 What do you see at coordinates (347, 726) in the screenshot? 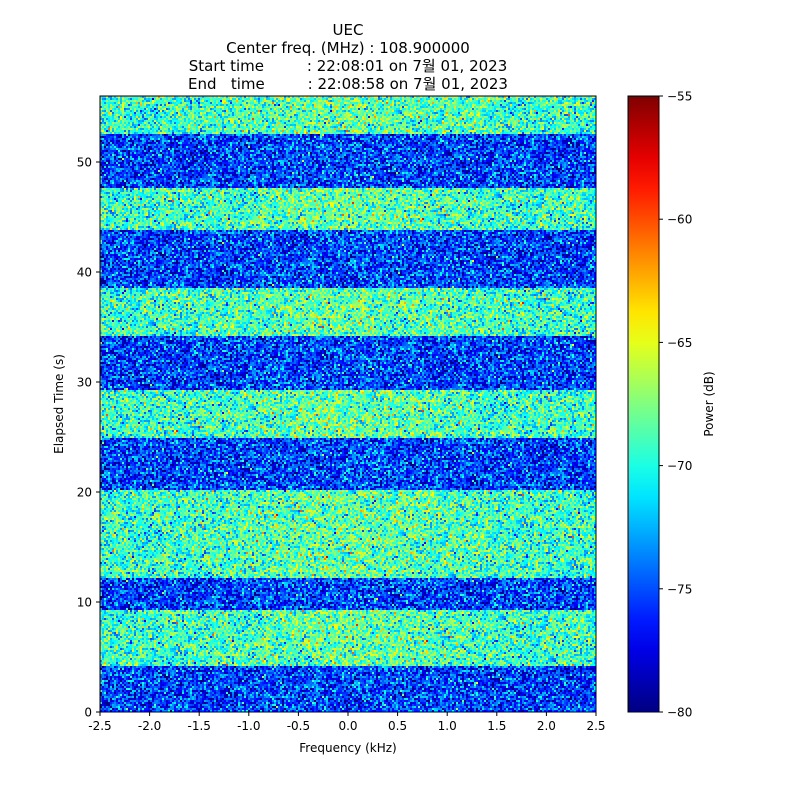
I see `x-tick-label: 0.0` at bounding box center [347, 726].